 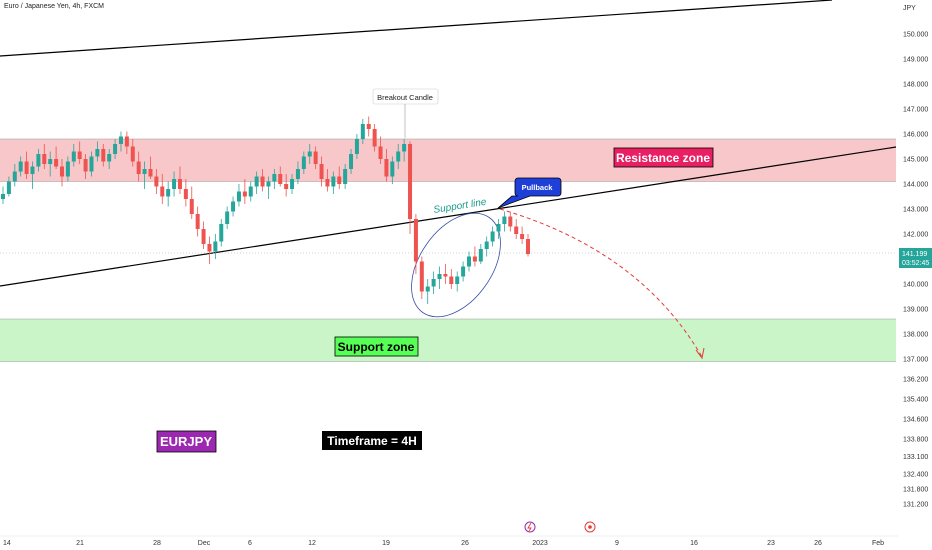 I want to click on time-tick-label: 12, so click(x=312, y=543).